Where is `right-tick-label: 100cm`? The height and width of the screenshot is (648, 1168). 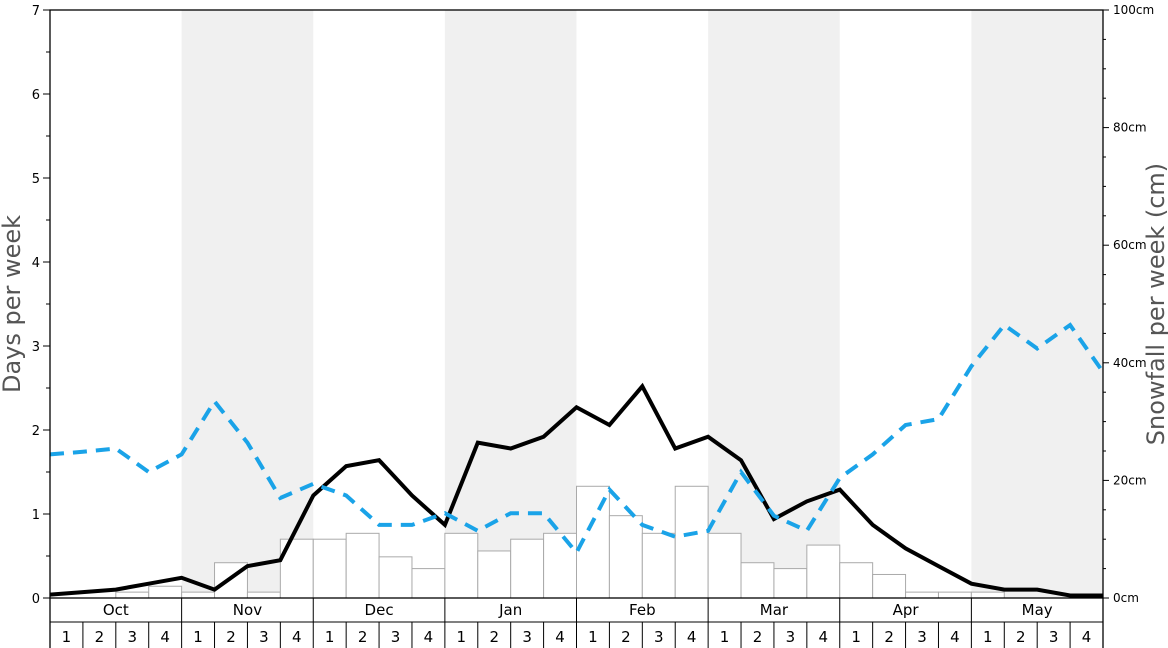 right-tick-label: 100cm is located at coordinates (1133, 10).